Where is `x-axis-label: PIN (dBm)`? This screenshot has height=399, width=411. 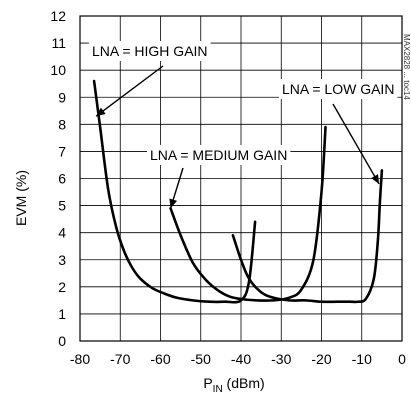
x-axis-label: PIN (dBm) is located at coordinates (233, 385).